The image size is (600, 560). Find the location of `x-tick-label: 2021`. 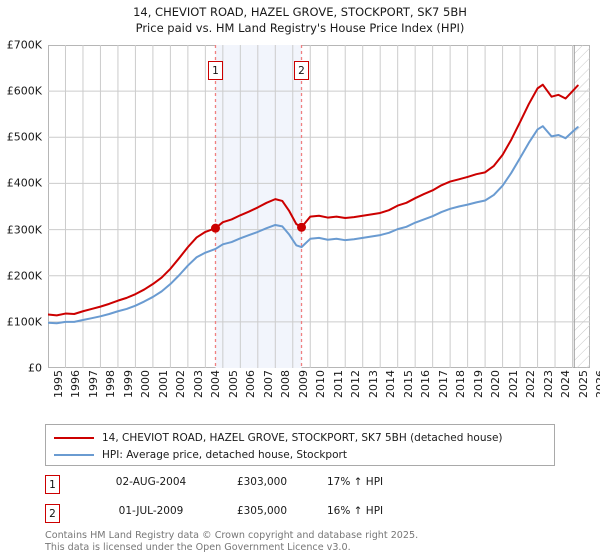

x-tick-label: 2021 is located at coordinates (513, 384).